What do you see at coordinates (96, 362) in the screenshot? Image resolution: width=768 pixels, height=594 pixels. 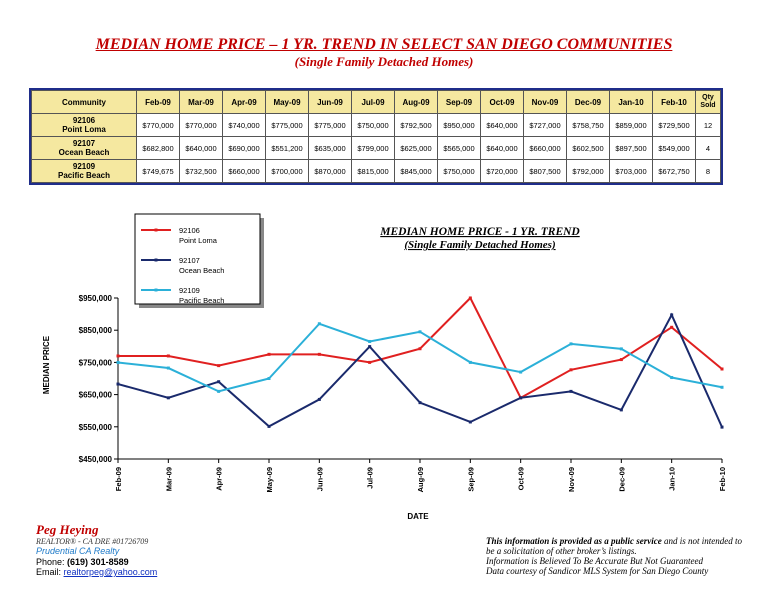 I see `y-tick-label: $750,000` at bounding box center [96, 362].